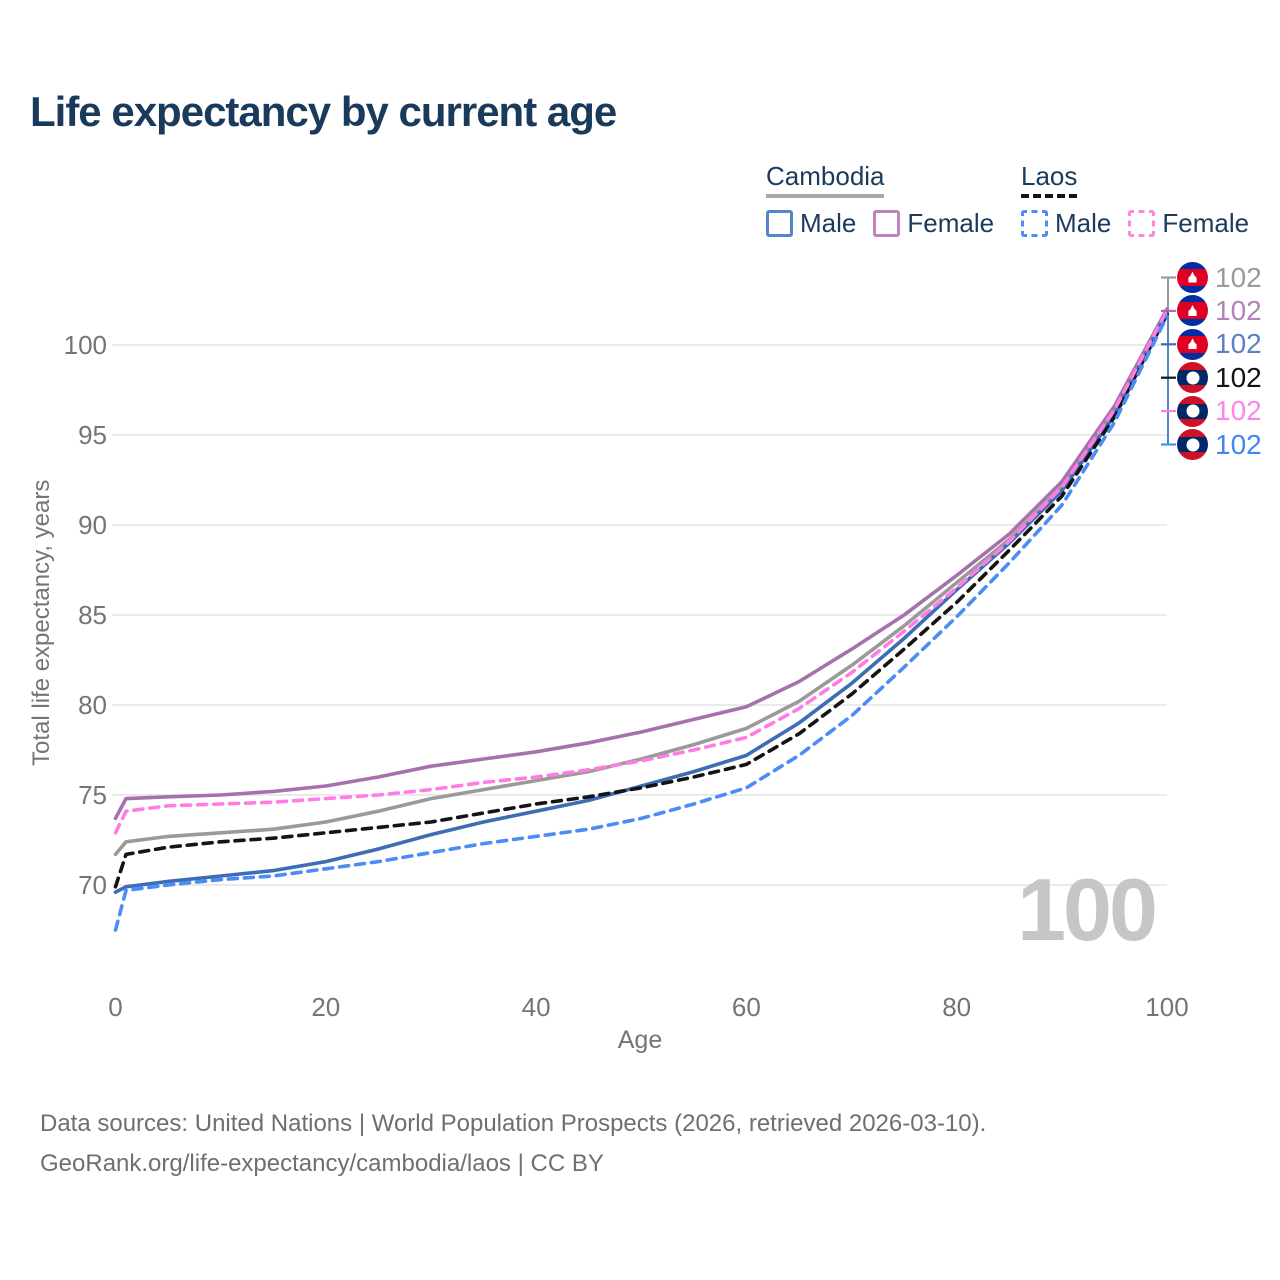 The width and height of the screenshot is (1280, 1280). What do you see at coordinates (326, 1007) in the screenshot?
I see `x-tick-label: 20` at bounding box center [326, 1007].